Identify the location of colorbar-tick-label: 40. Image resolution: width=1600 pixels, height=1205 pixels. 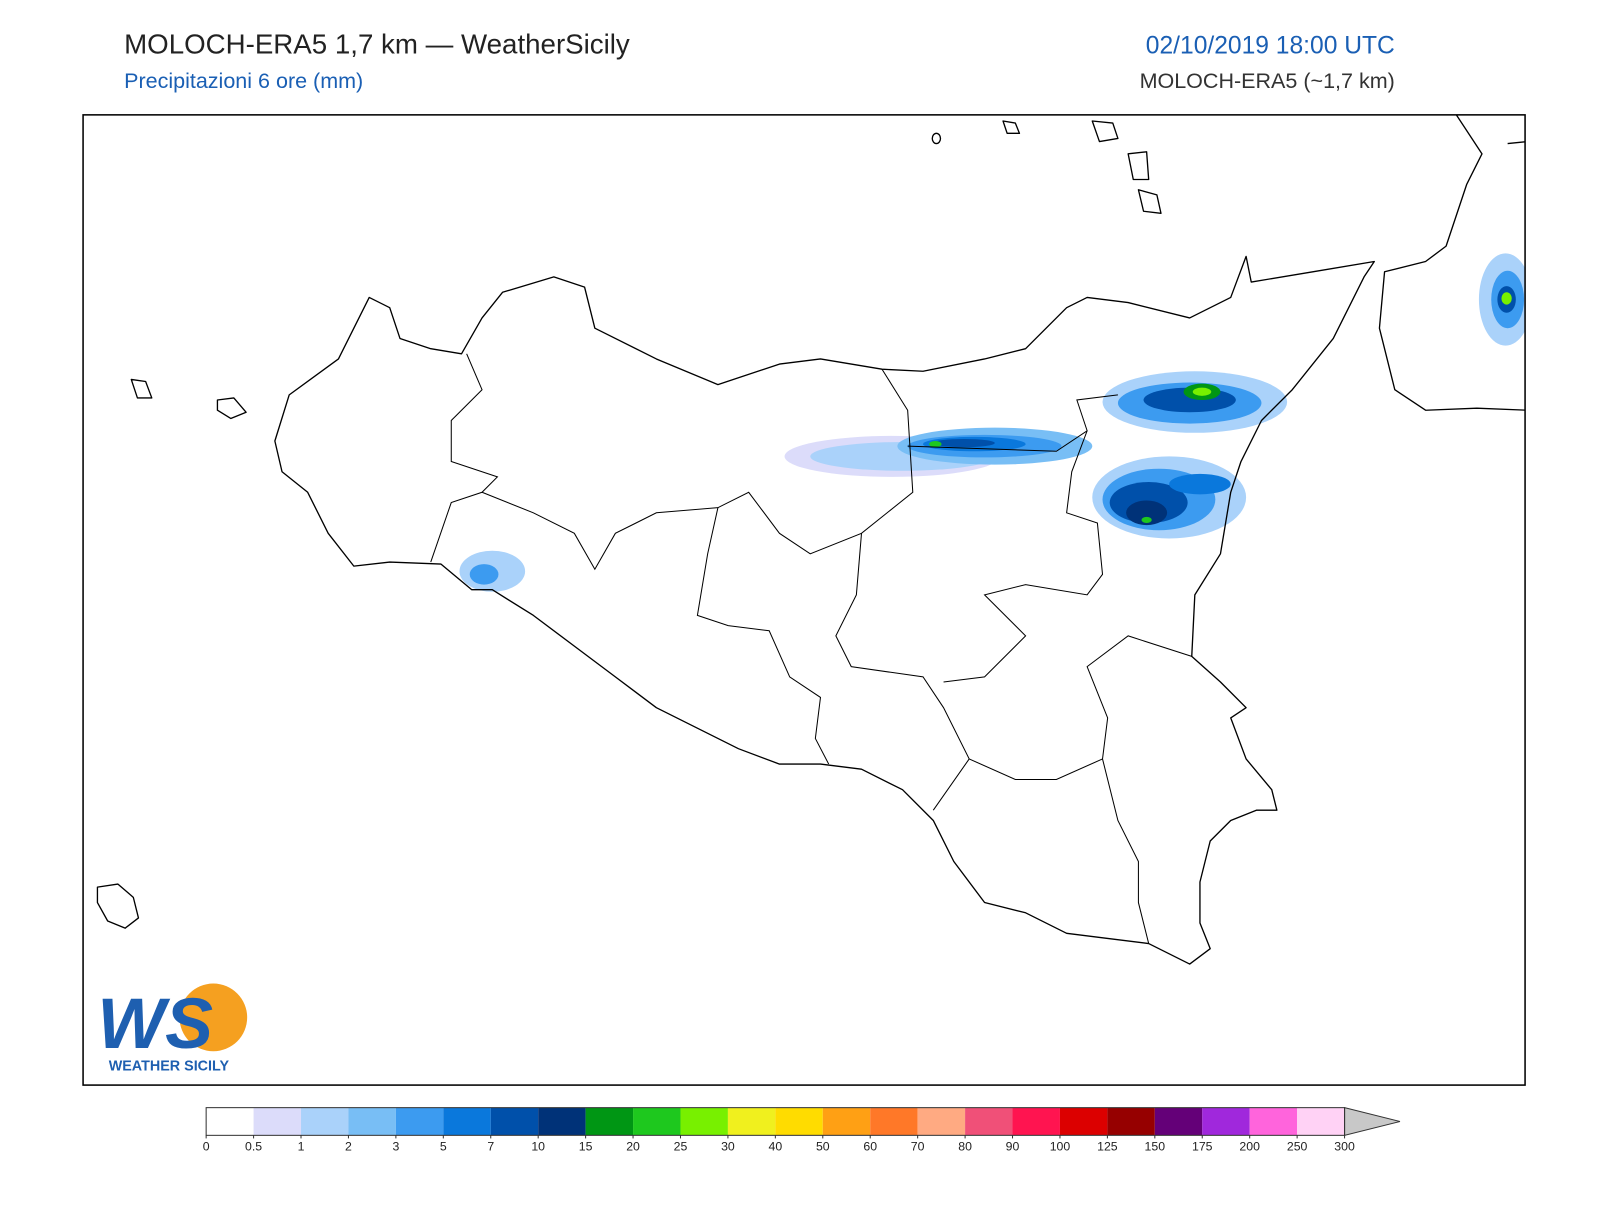
(776, 1147).